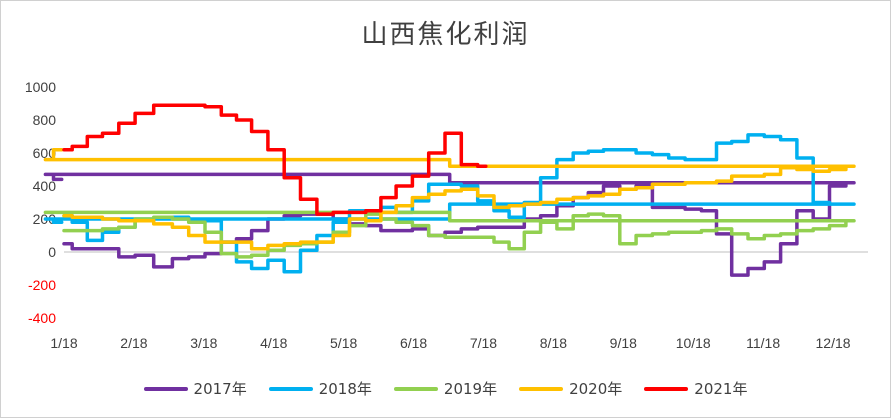 The width and height of the screenshot is (891, 418). What do you see at coordinates (203, 343) in the screenshot?
I see `x-tick-label: 3/18` at bounding box center [203, 343].